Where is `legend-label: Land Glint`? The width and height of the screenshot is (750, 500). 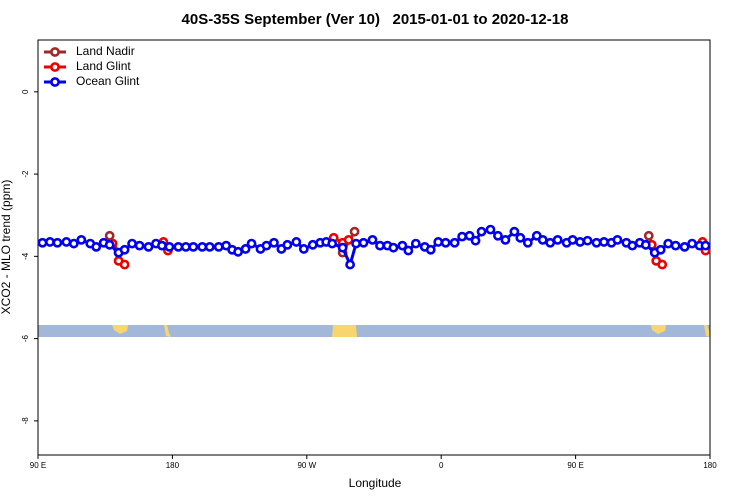
legend-label: Land Glint is located at coordinates (103, 66).